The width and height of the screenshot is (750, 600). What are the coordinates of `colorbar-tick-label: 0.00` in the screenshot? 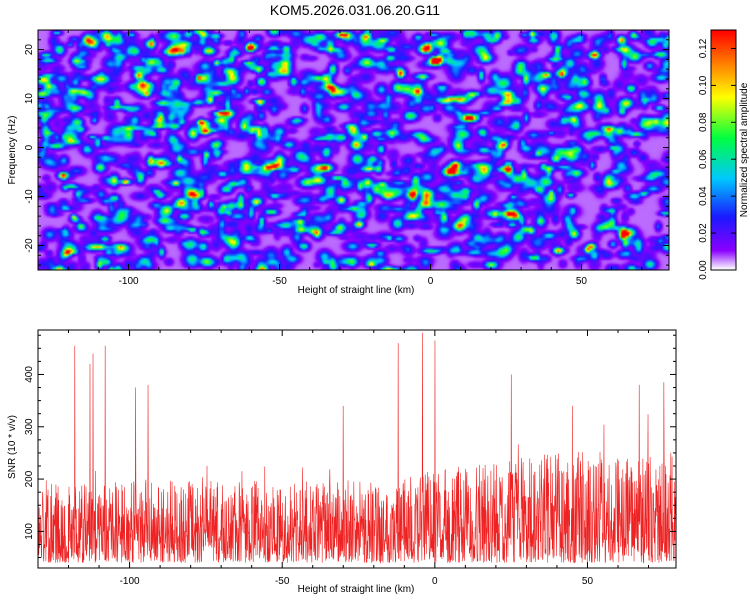 It's located at (703, 270).